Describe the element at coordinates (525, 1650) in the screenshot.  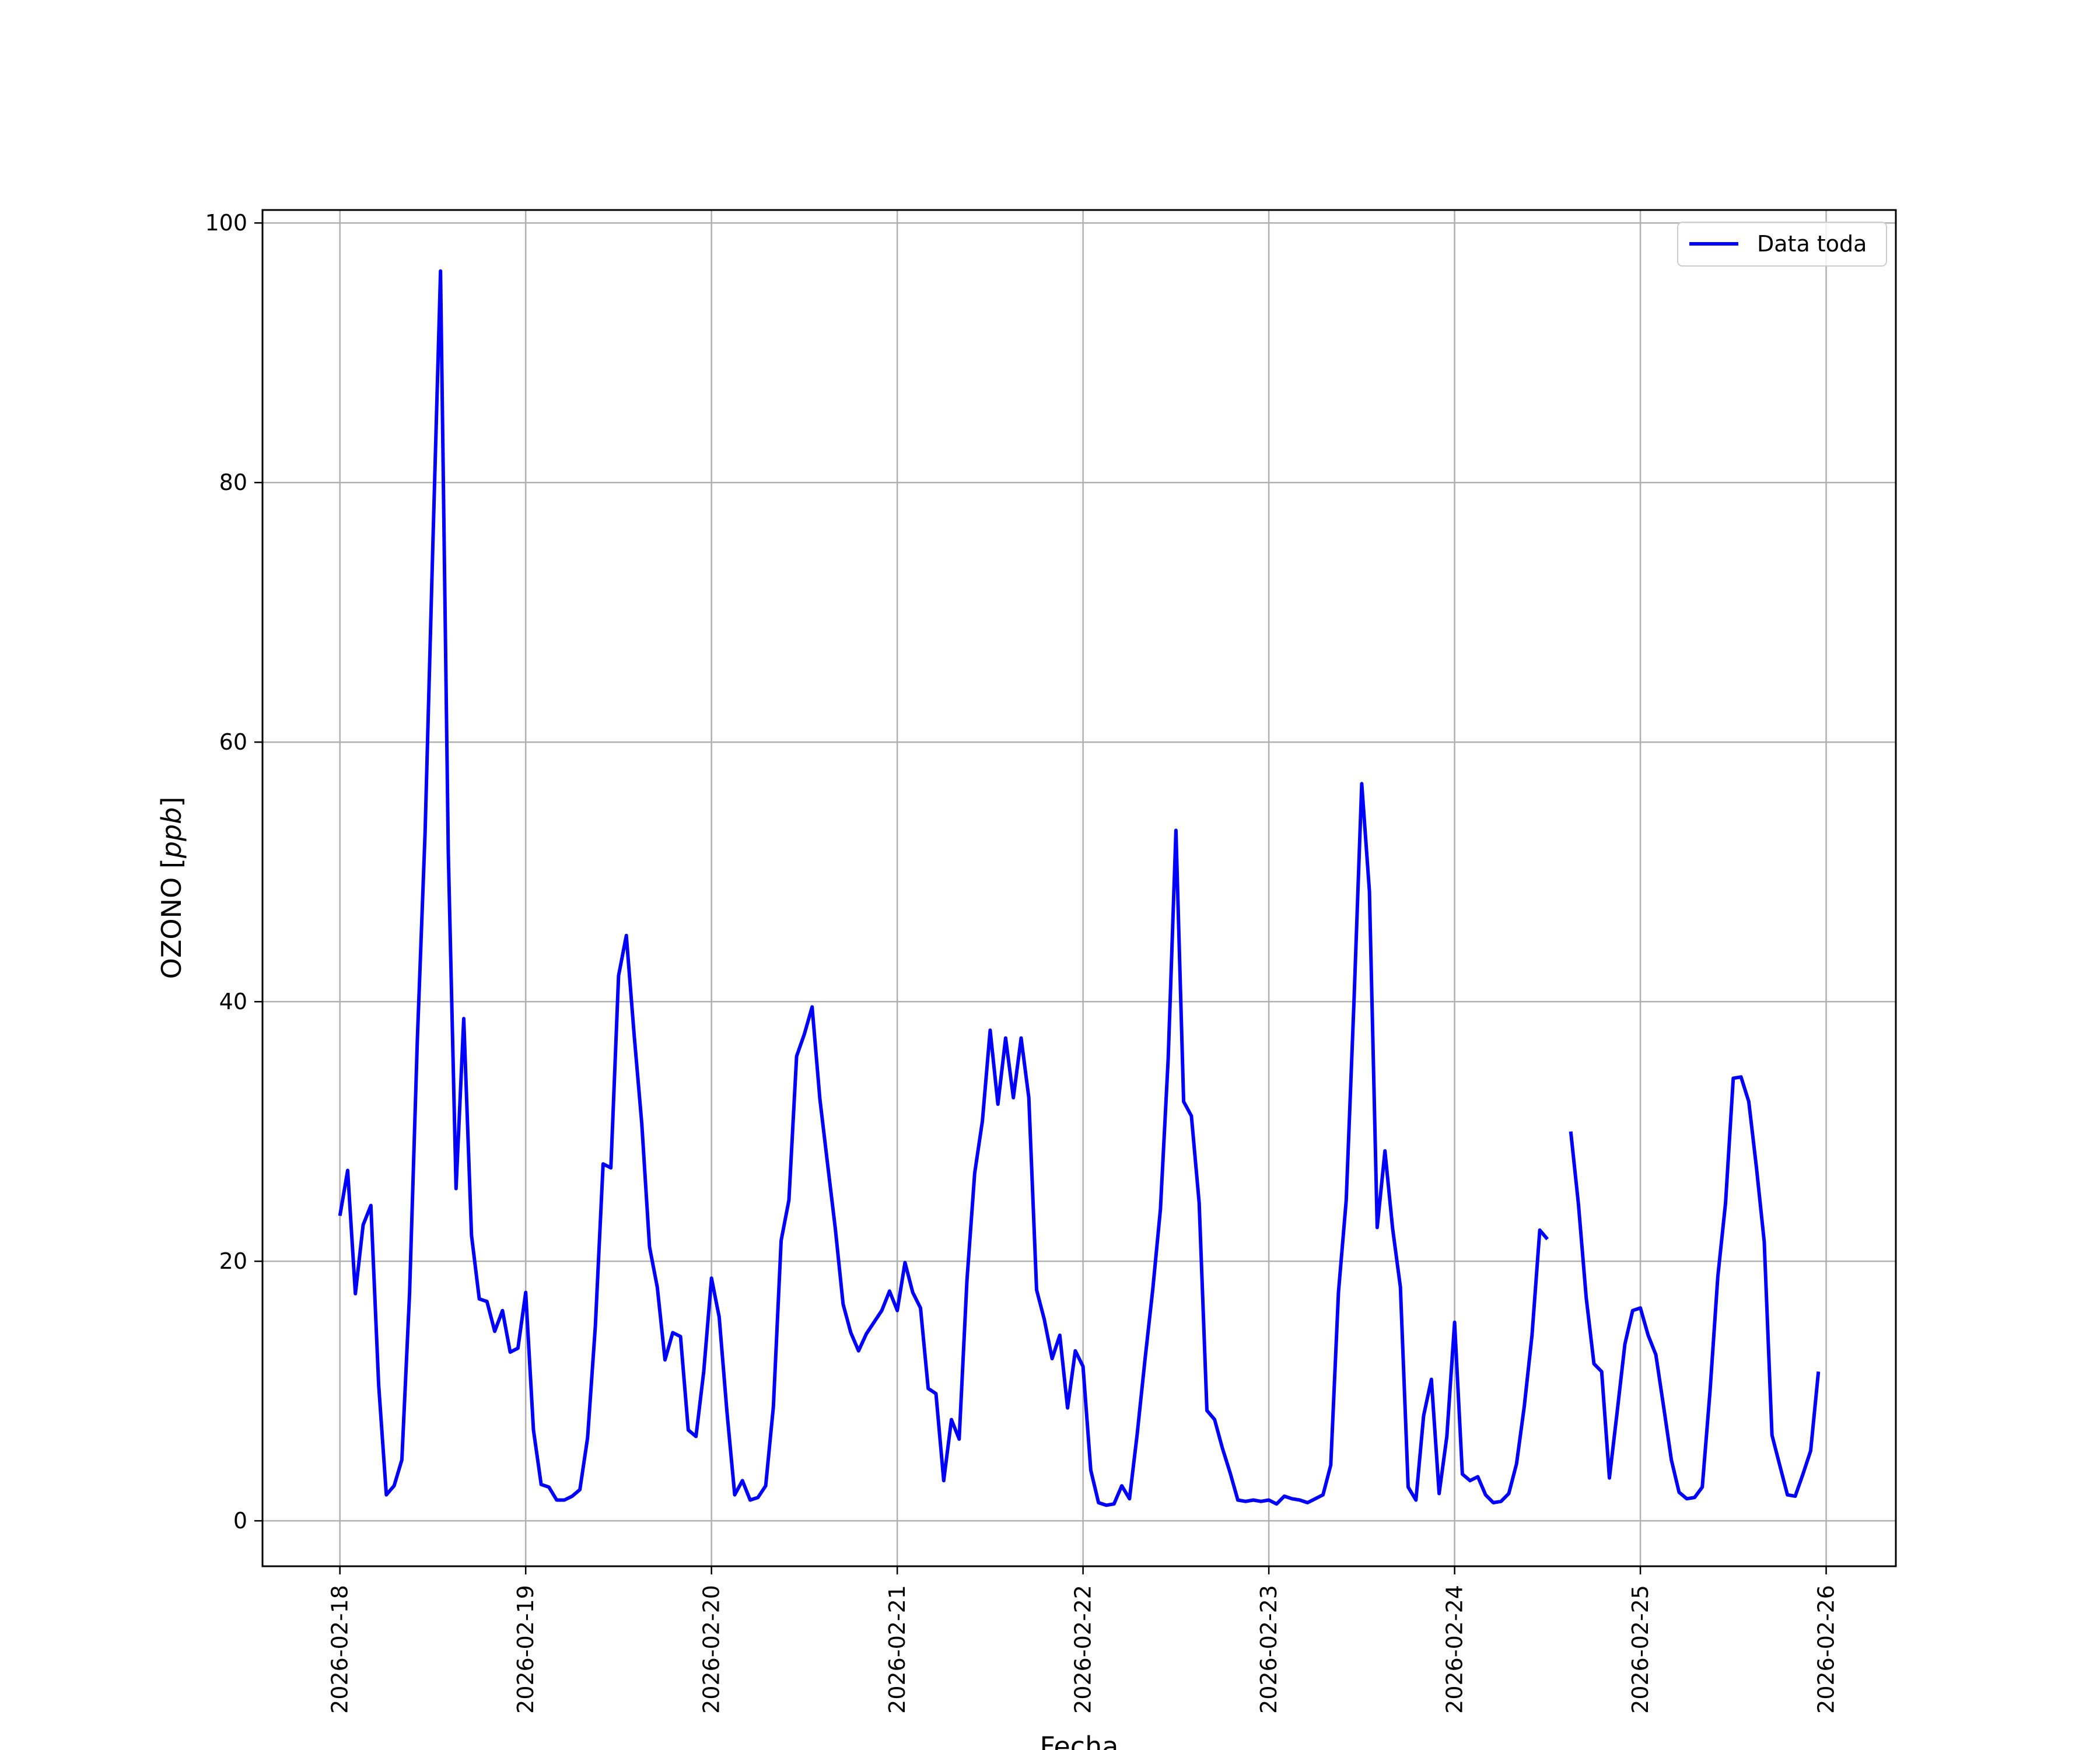
I see `x-tick-label: 2026-02-19` at that location.